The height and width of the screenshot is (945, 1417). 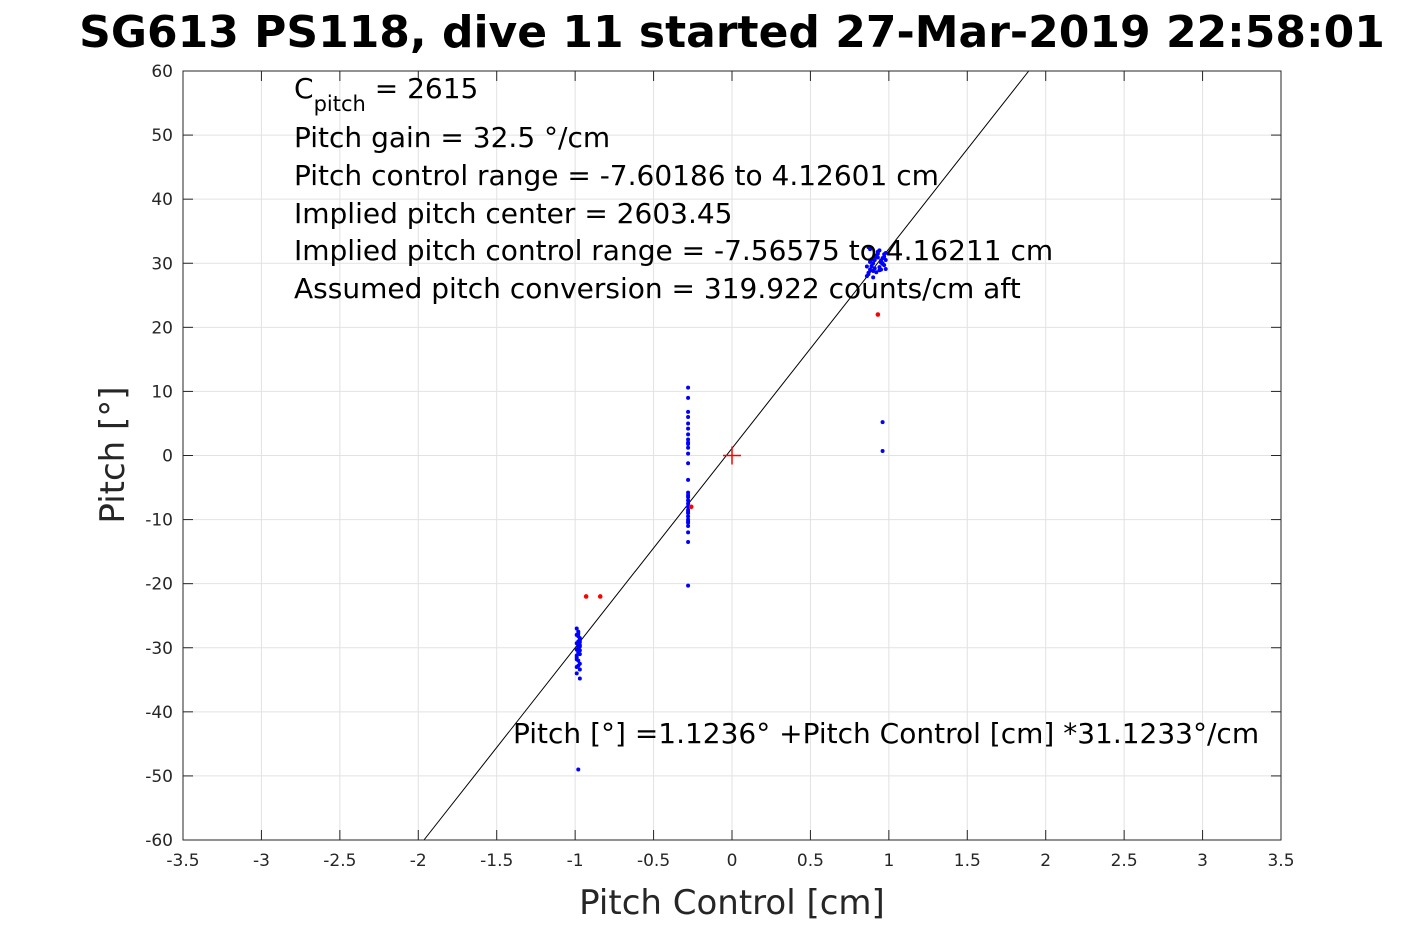 What do you see at coordinates (162, 392) in the screenshot?
I see `y-tick-label: 10` at bounding box center [162, 392].